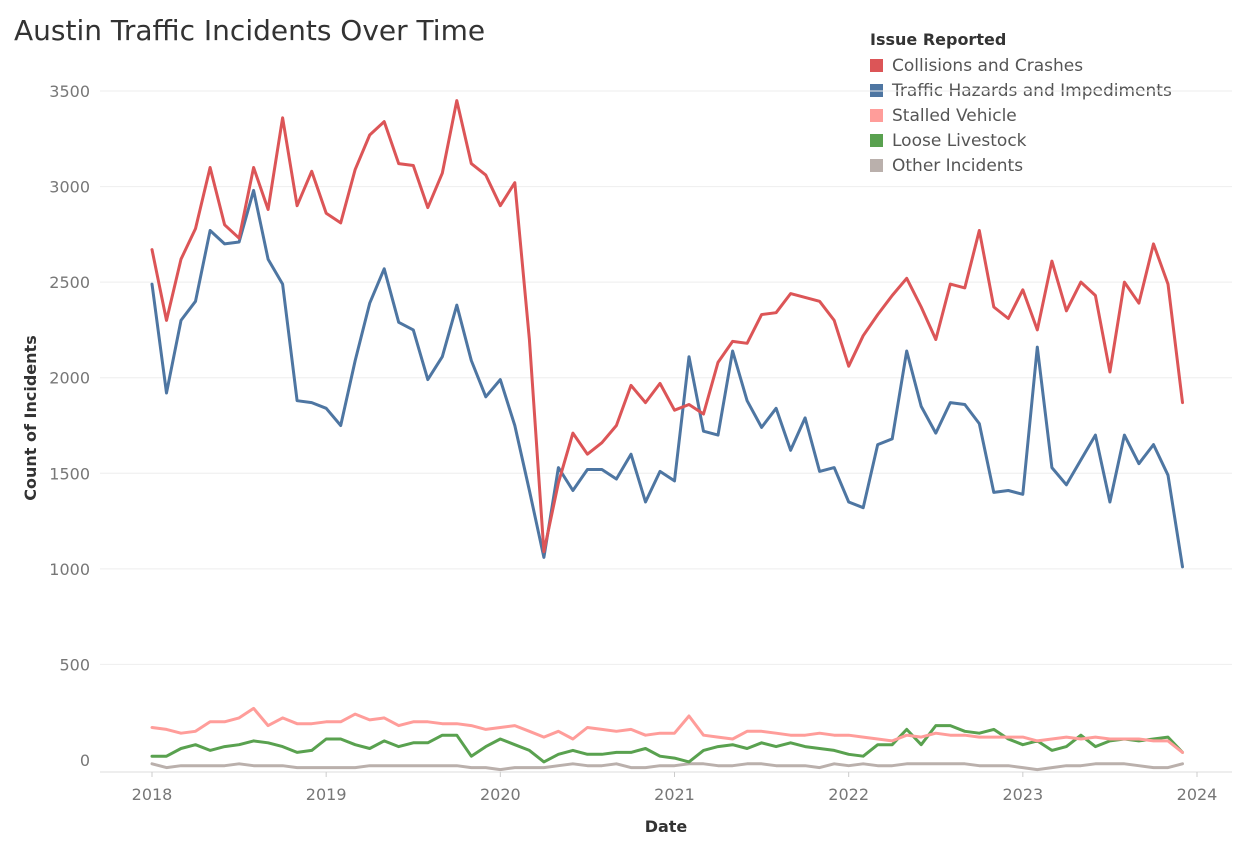 The image size is (1248, 852). I want to click on legend-item-collisions: Collisions and Crashes, so click(1021, 65).